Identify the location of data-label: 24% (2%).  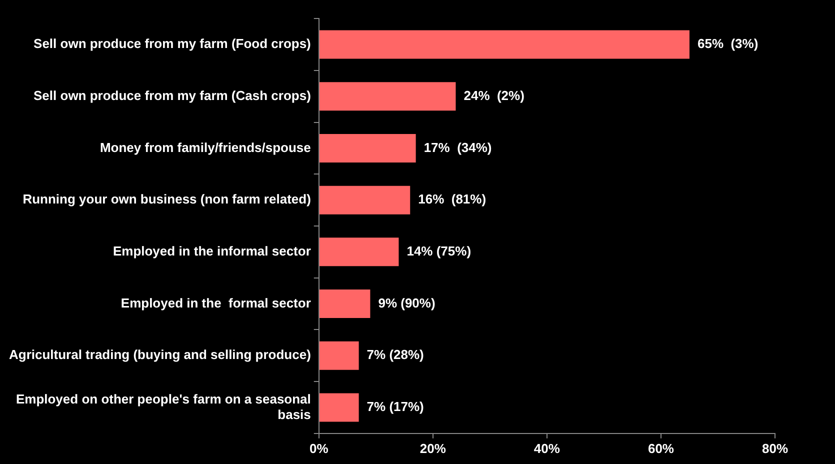
(494, 95).